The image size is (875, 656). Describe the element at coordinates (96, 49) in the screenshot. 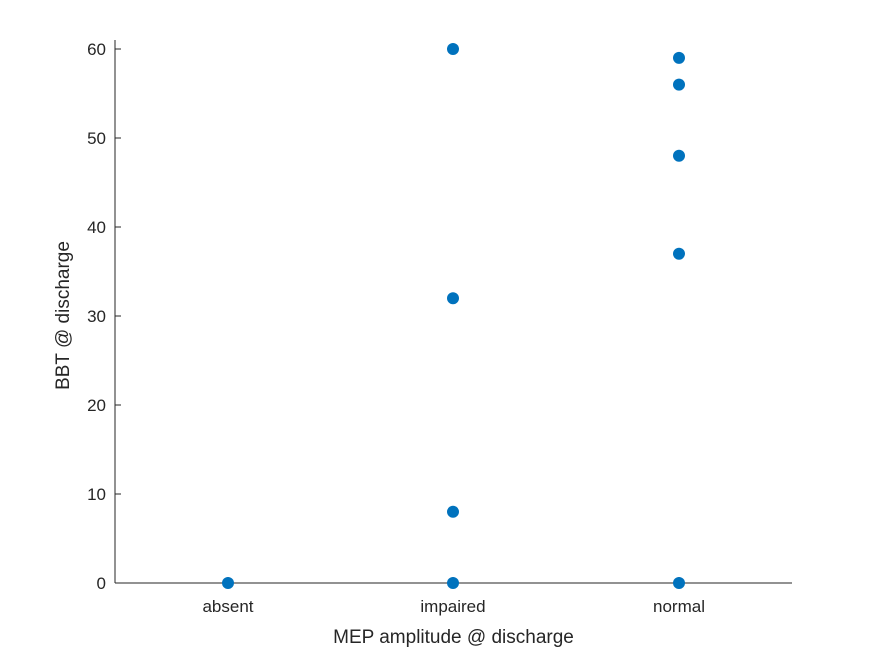

I see `y-tick-label: 60` at that location.